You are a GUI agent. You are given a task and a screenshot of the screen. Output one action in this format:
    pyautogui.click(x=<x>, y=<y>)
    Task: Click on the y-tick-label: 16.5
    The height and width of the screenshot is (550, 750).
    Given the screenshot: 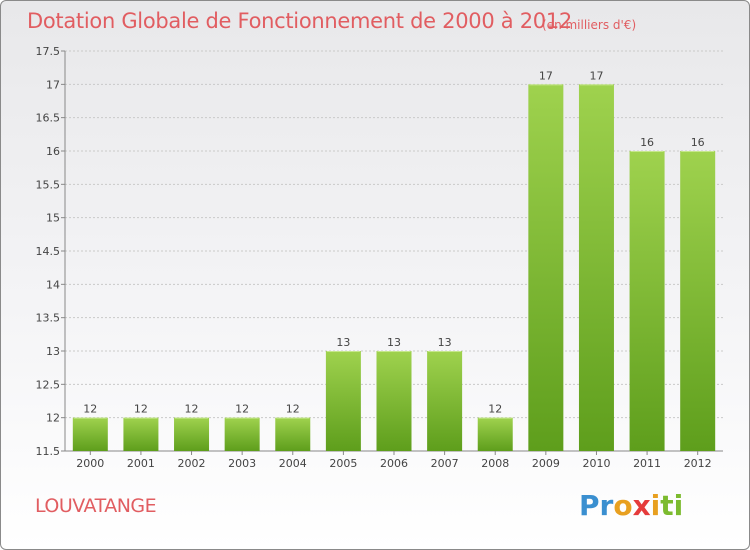 What is the action you would take?
    pyautogui.click(x=48, y=118)
    